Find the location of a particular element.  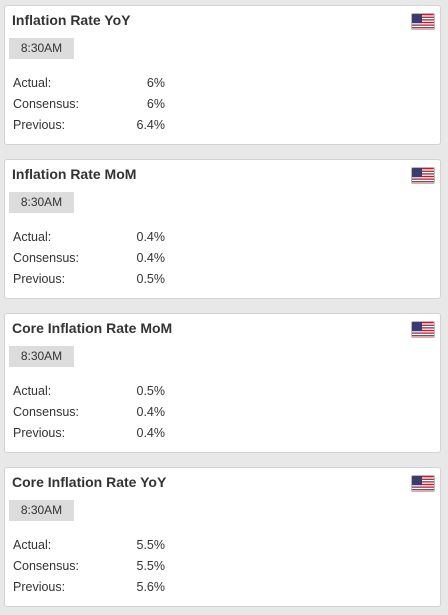

previous-row: Previous: 5.6% is located at coordinates (93, 587).